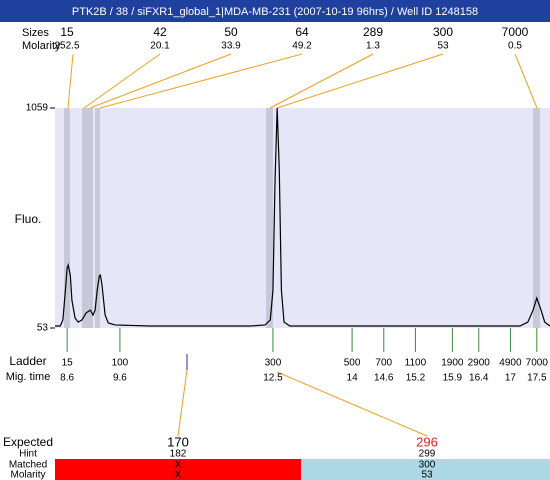 The width and height of the screenshot is (550, 480). Describe the element at coordinates (120, 378) in the screenshot. I see `ladder-time: 9.6` at that location.